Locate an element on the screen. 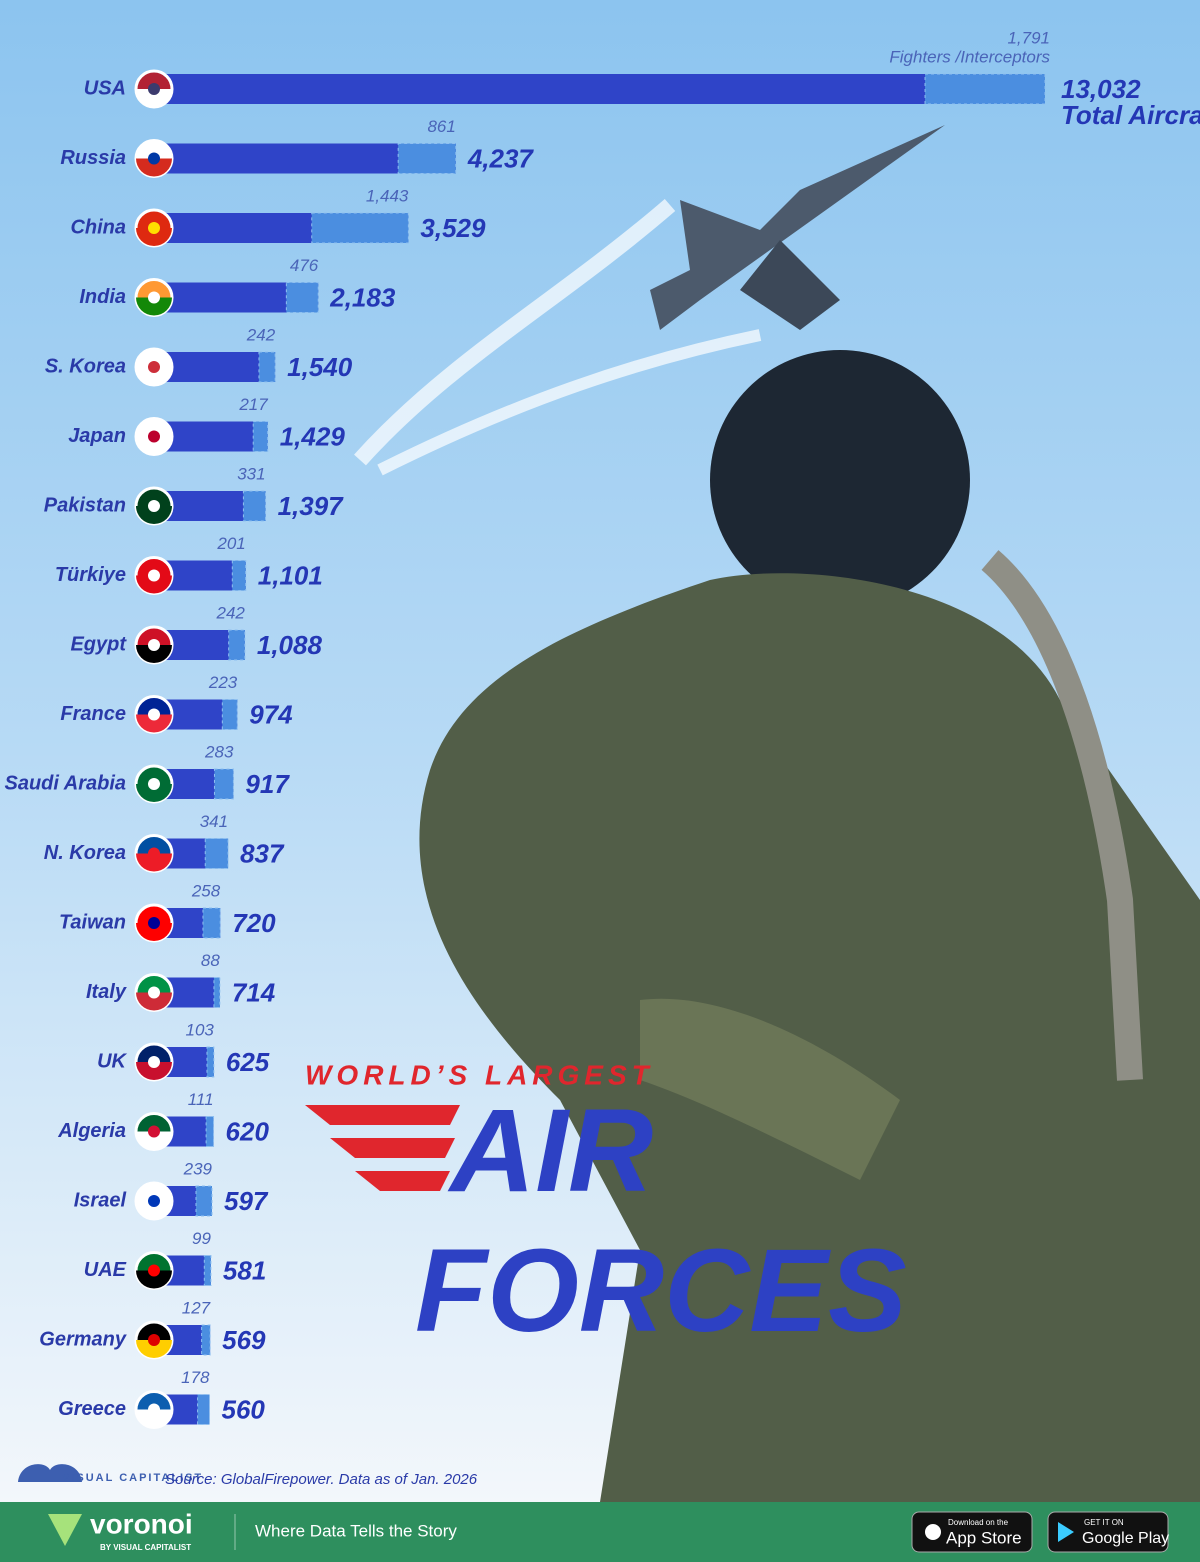  fighters-label: 476 is located at coordinates (304, 265).